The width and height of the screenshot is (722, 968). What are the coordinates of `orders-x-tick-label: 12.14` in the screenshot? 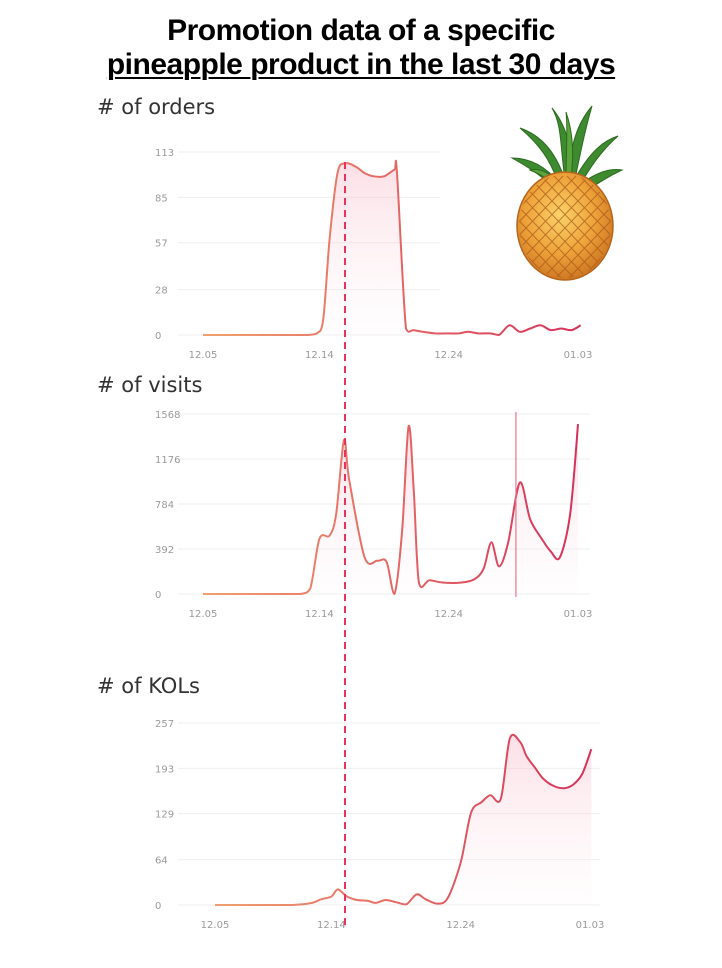 It's located at (319, 355).